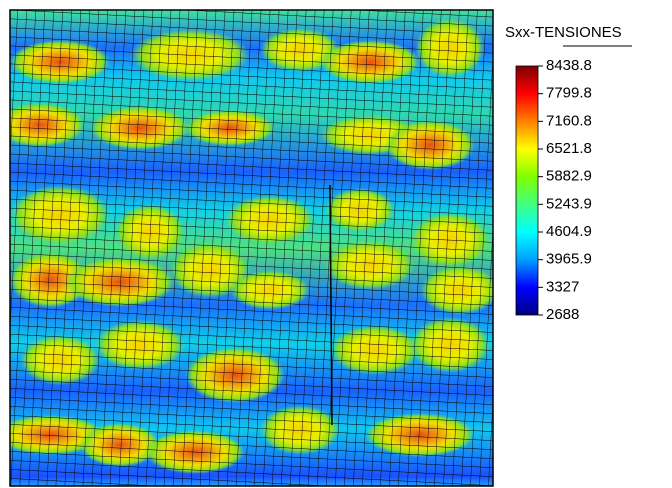 This screenshot has width=672, height=488. Describe the element at coordinates (331, 305) in the screenshot. I see `mesh-seam` at that location.